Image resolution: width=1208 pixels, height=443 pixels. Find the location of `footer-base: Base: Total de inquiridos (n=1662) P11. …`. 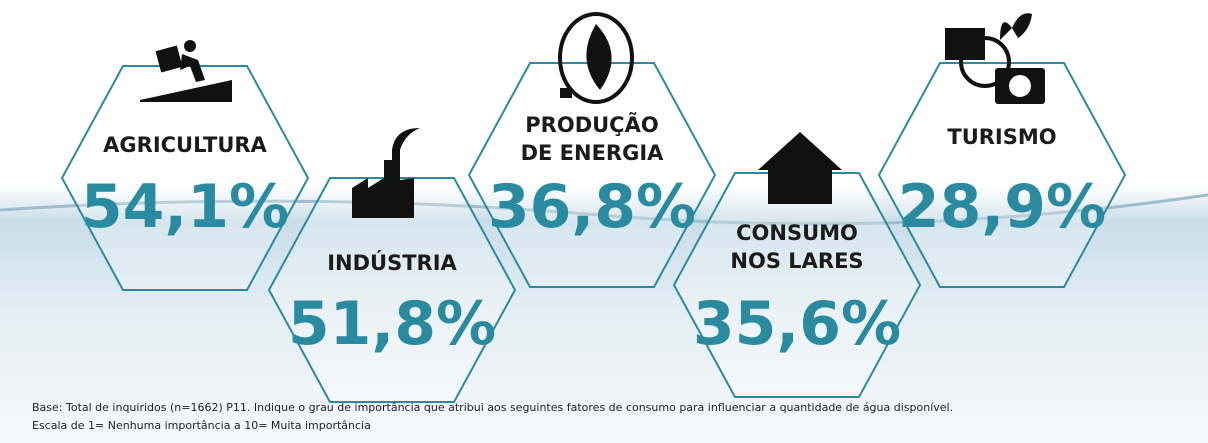

footer-base: Base: Total de inquiridos (n=1662) P11. … is located at coordinates (492, 407).